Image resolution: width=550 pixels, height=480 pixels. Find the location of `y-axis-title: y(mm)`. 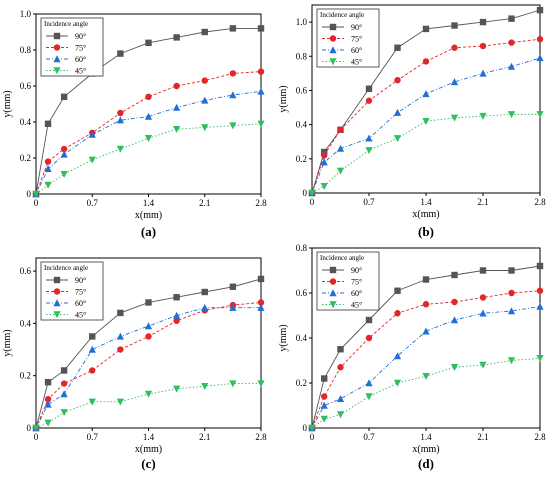

y-axis-title: y(mm) is located at coordinates (7, 103).